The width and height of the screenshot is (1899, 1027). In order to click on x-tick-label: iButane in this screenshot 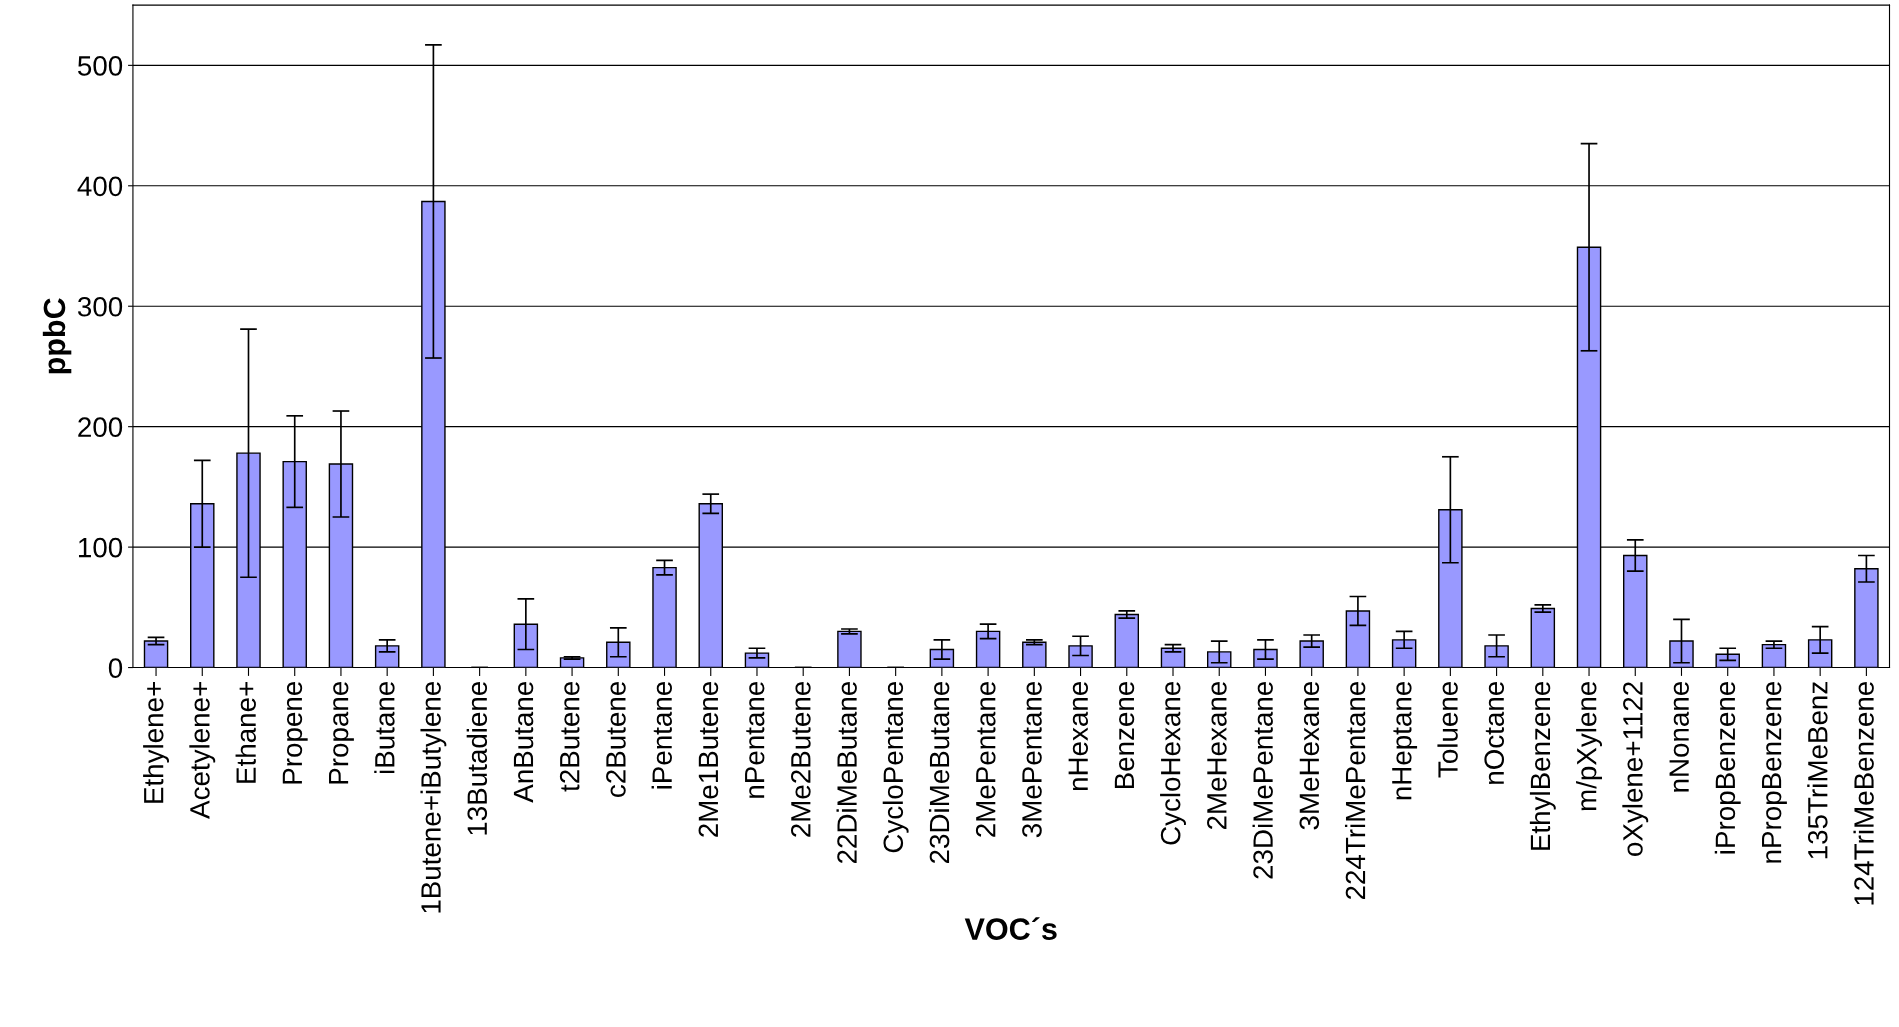, I will do `click(384, 727)`.